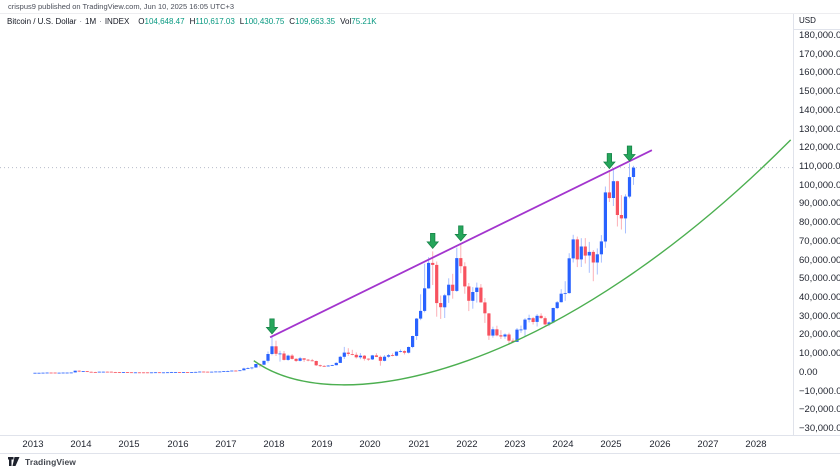 The width and height of the screenshot is (840, 469). I want to click on price-tick-label: −10,000.00, so click(819, 391).